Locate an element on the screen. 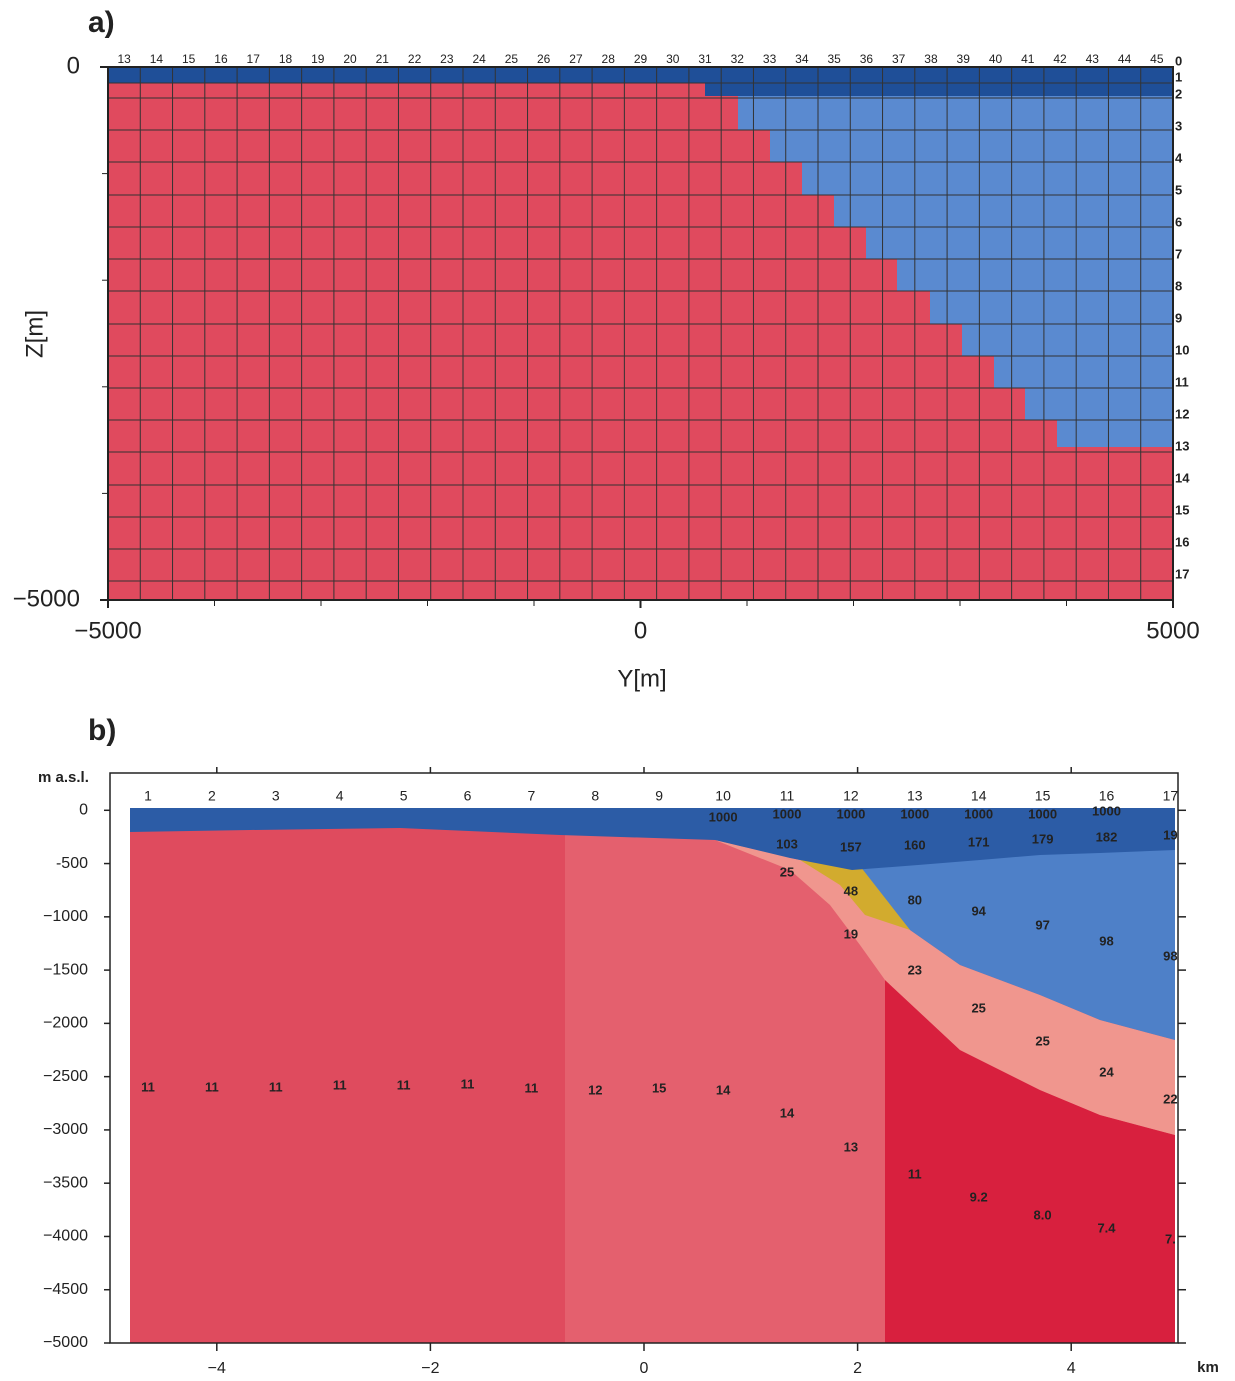 This screenshot has height=1381, width=1235. resistivity-label: 94 is located at coordinates (978, 910).